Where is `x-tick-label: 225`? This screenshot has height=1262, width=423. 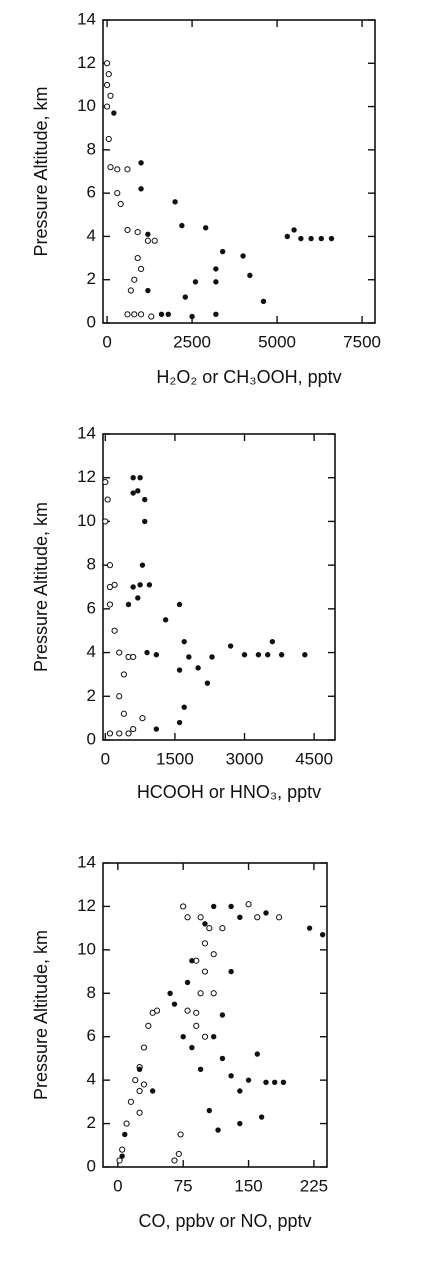 x-tick-label: 225 is located at coordinates (314, 1185).